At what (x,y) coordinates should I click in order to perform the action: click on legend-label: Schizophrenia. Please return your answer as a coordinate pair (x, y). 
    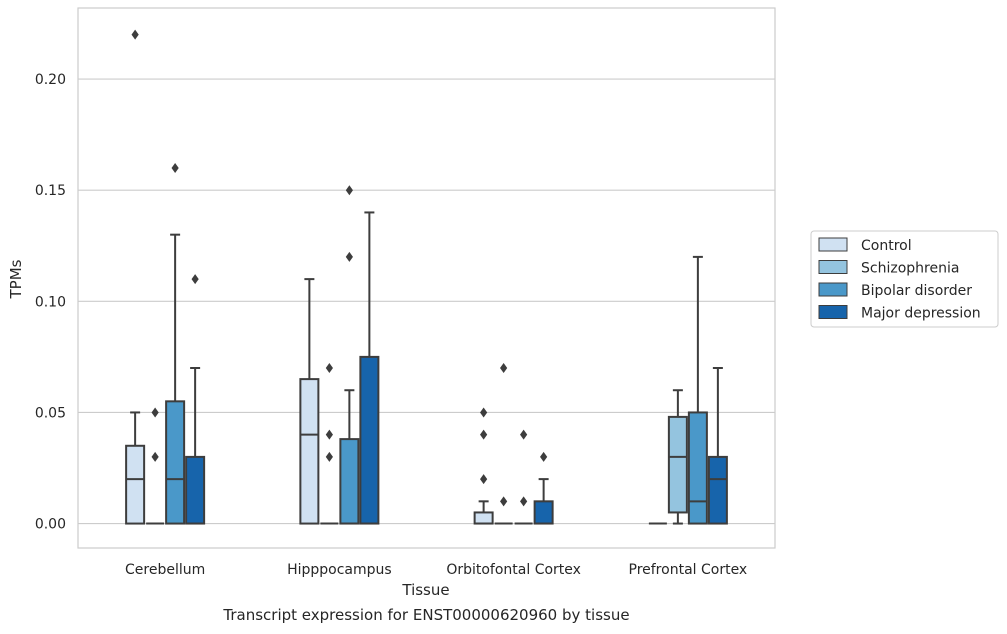
    Looking at the image, I should click on (910, 269).